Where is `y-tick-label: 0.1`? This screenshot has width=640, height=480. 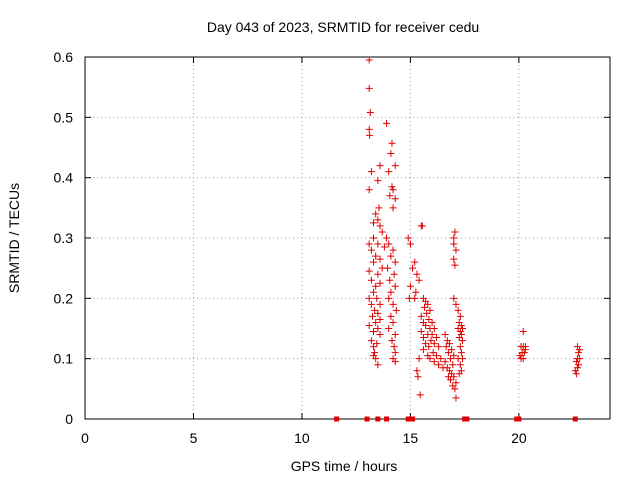 y-tick-label: 0.1 is located at coordinates (64, 359).